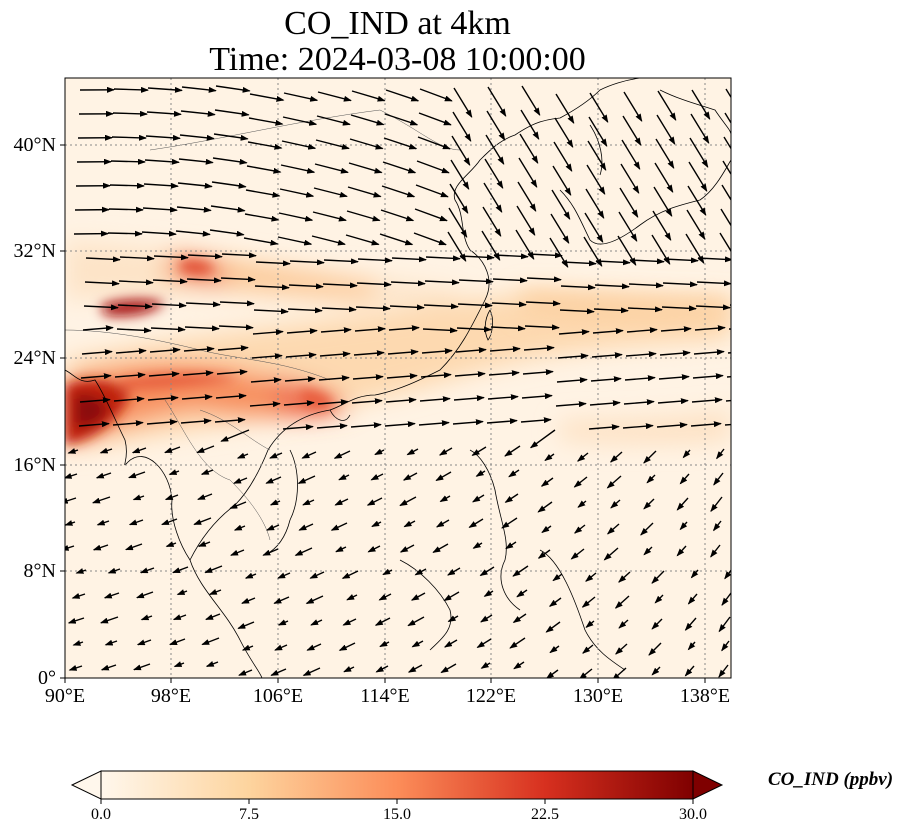 This screenshot has height=836, width=915. What do you see at coordinates (831, 779) in the screenshot?
I see `colorbar-label: CO_IND (ppbv)` at bounding box center [831, 779].